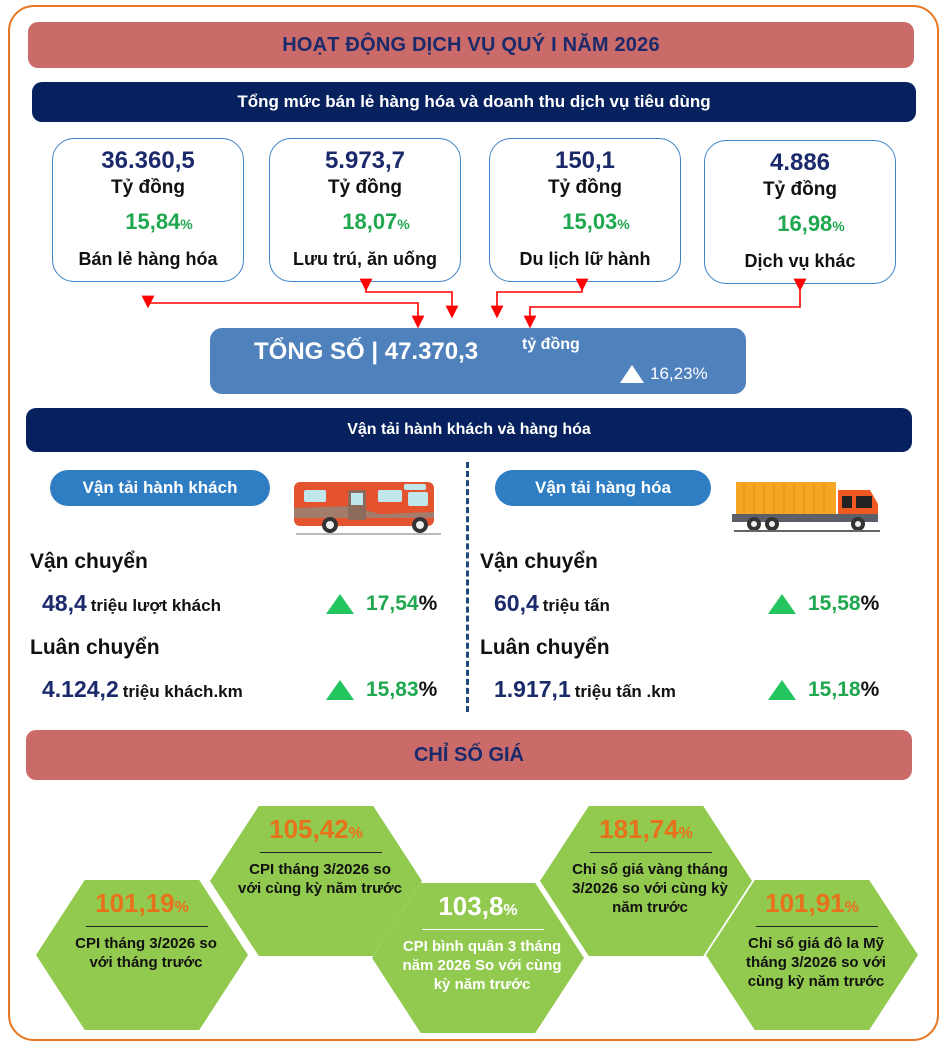 The height and width of the screenshot is (1046, 945). I want to click on card-growth: 16,98%, so click(811, 223).